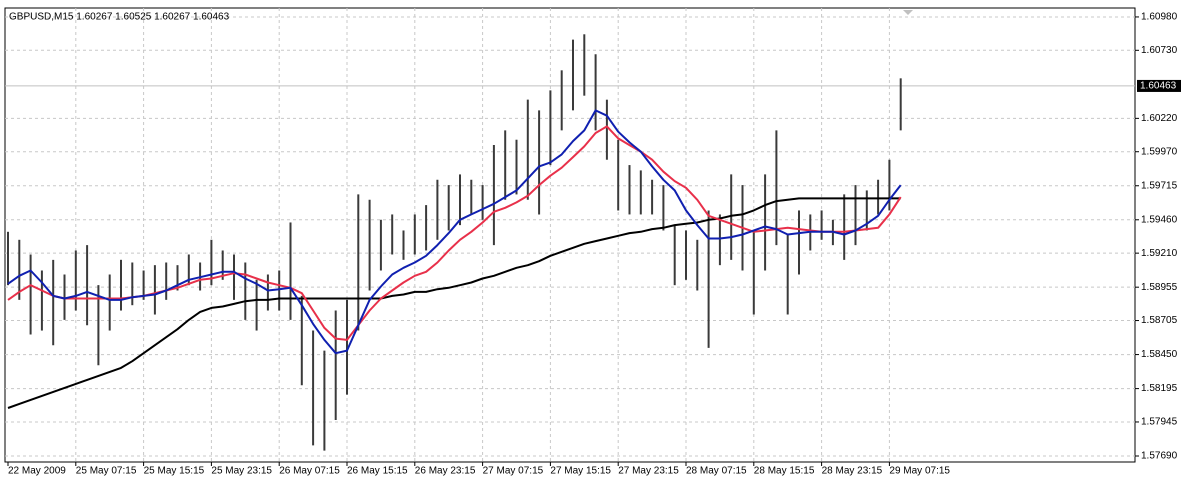  Describe the element at coordinates (1159, 17) in the screenshot. I see `y-tick-label: 1.60980` at that location.